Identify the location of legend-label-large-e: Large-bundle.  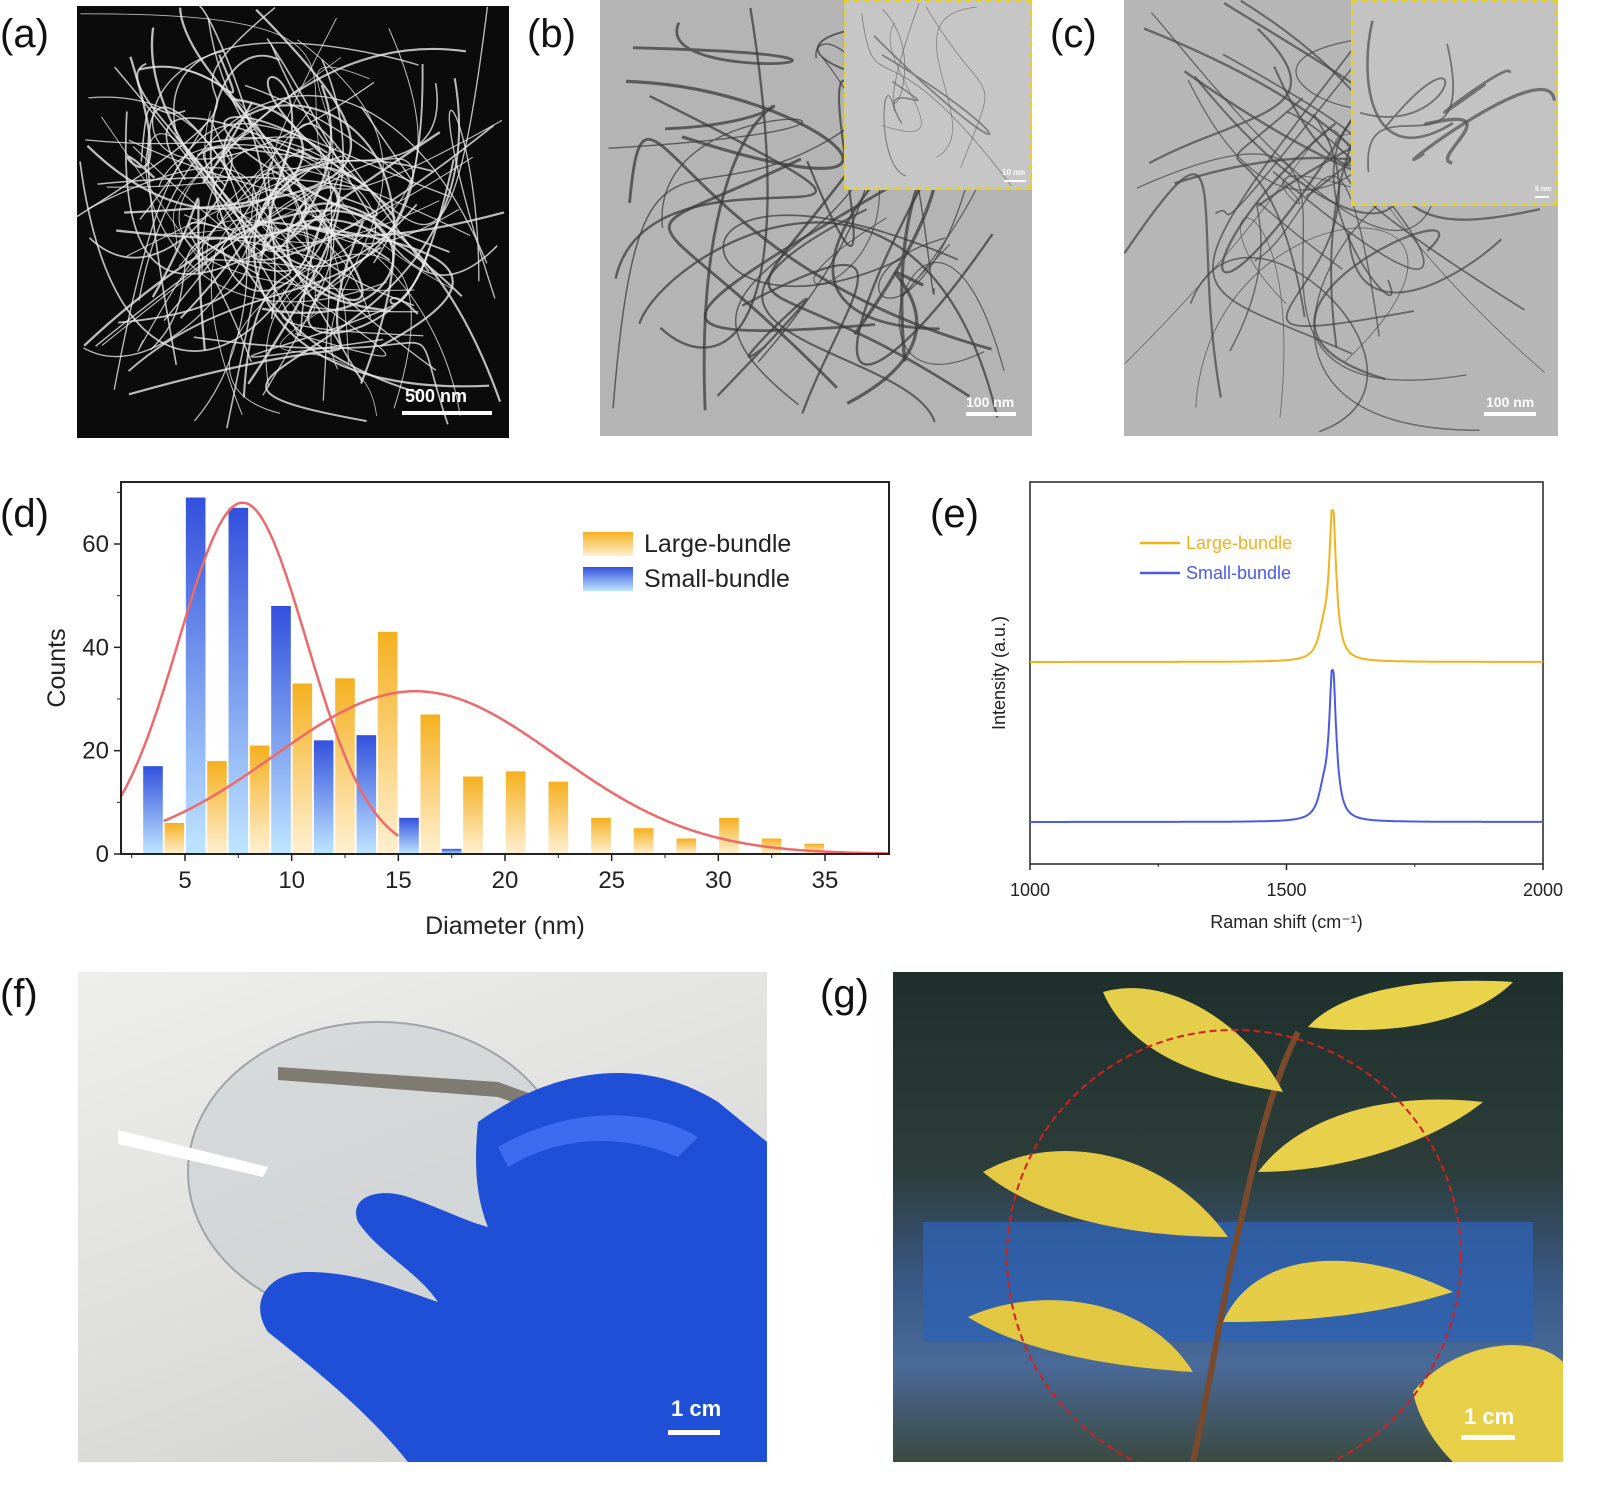
(1239, 543).